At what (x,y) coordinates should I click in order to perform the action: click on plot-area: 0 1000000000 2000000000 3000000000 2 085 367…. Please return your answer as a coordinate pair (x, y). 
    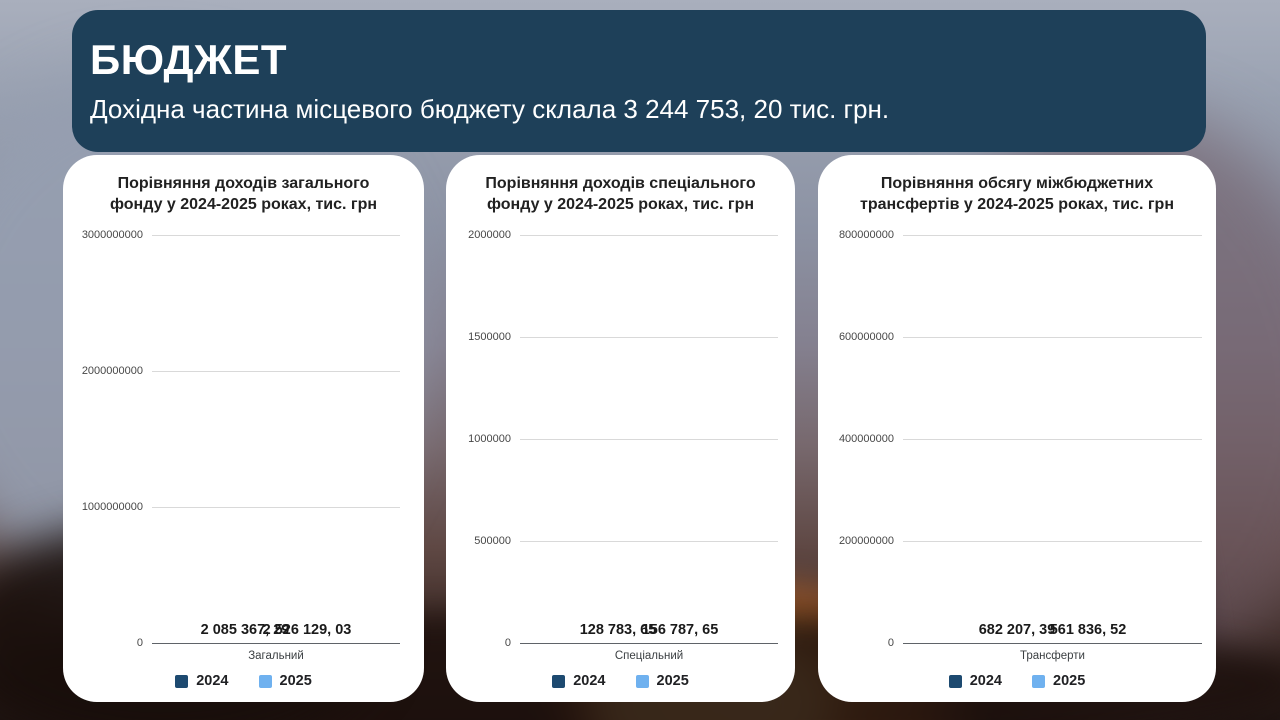
    Looking at the image, I should click on (241, 445).